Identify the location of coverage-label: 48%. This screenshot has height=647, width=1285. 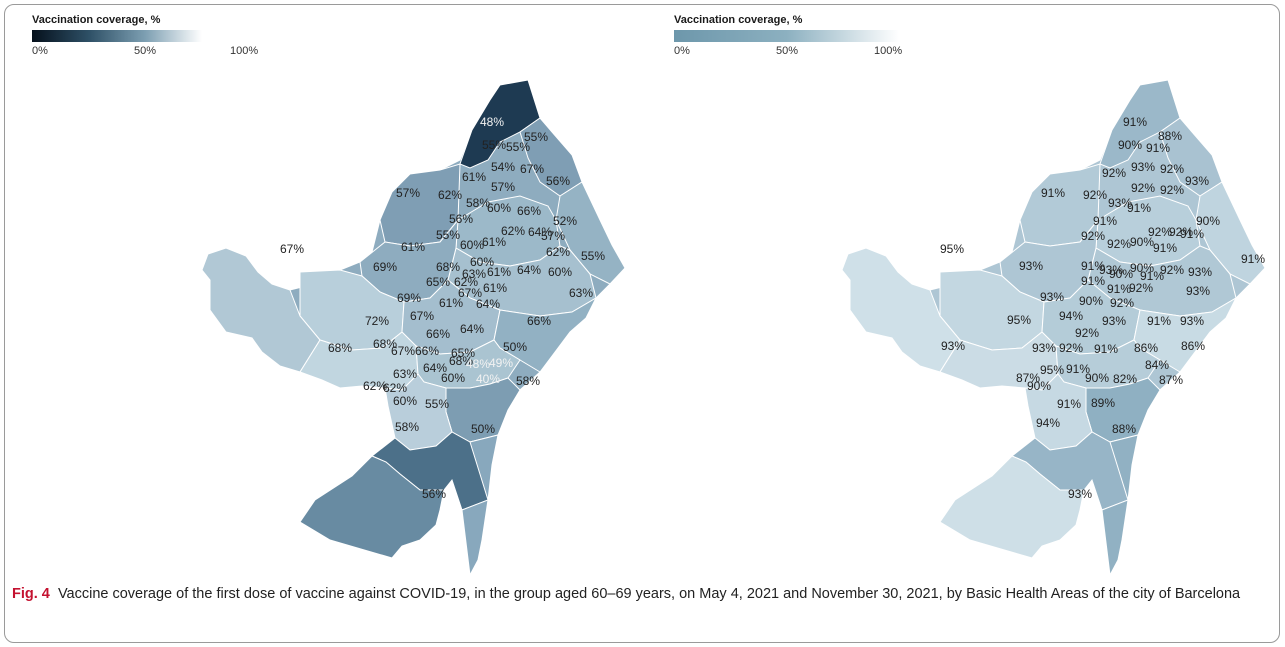
(492, 122).